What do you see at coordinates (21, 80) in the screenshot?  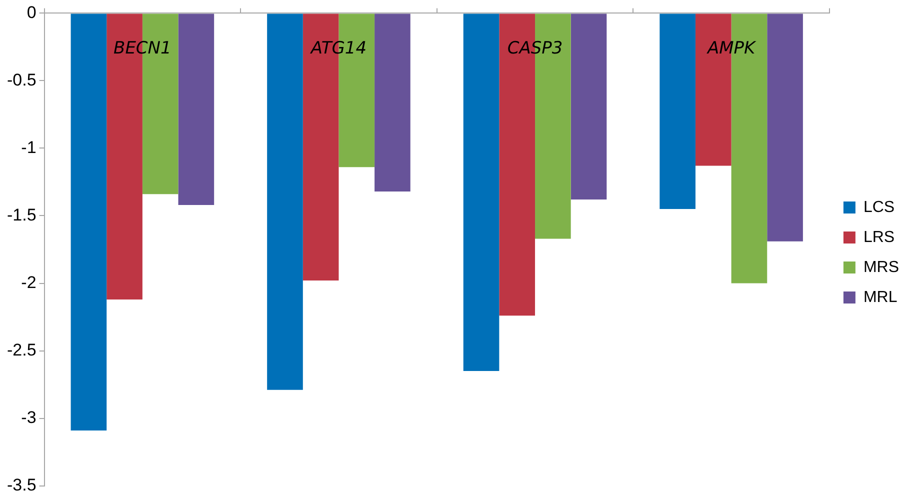 I see `y-tick-label: -0.5` at bounding box center [21, 80].